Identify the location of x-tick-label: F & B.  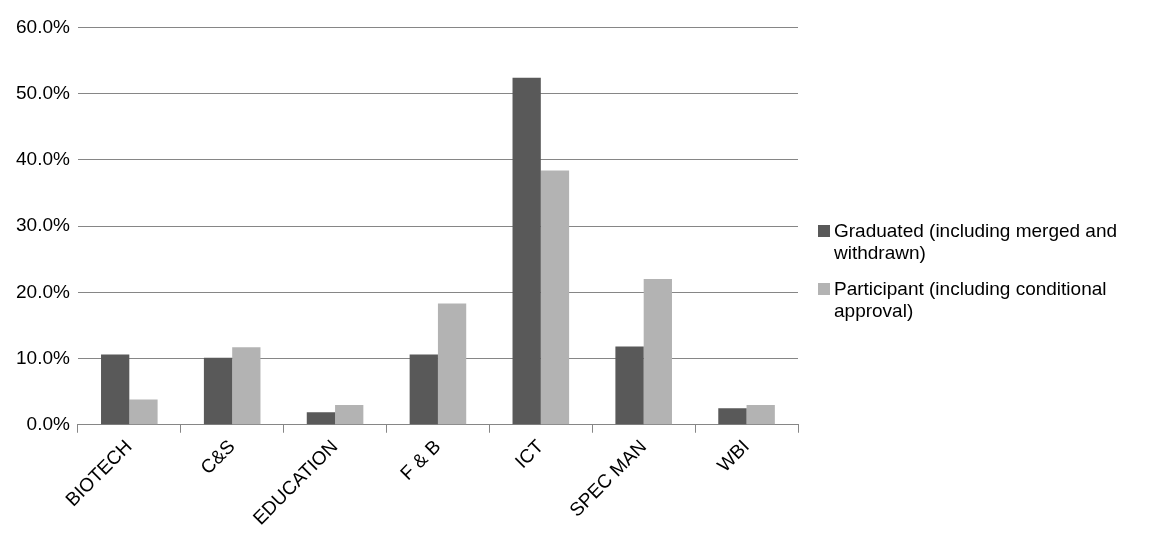
(420, 459).